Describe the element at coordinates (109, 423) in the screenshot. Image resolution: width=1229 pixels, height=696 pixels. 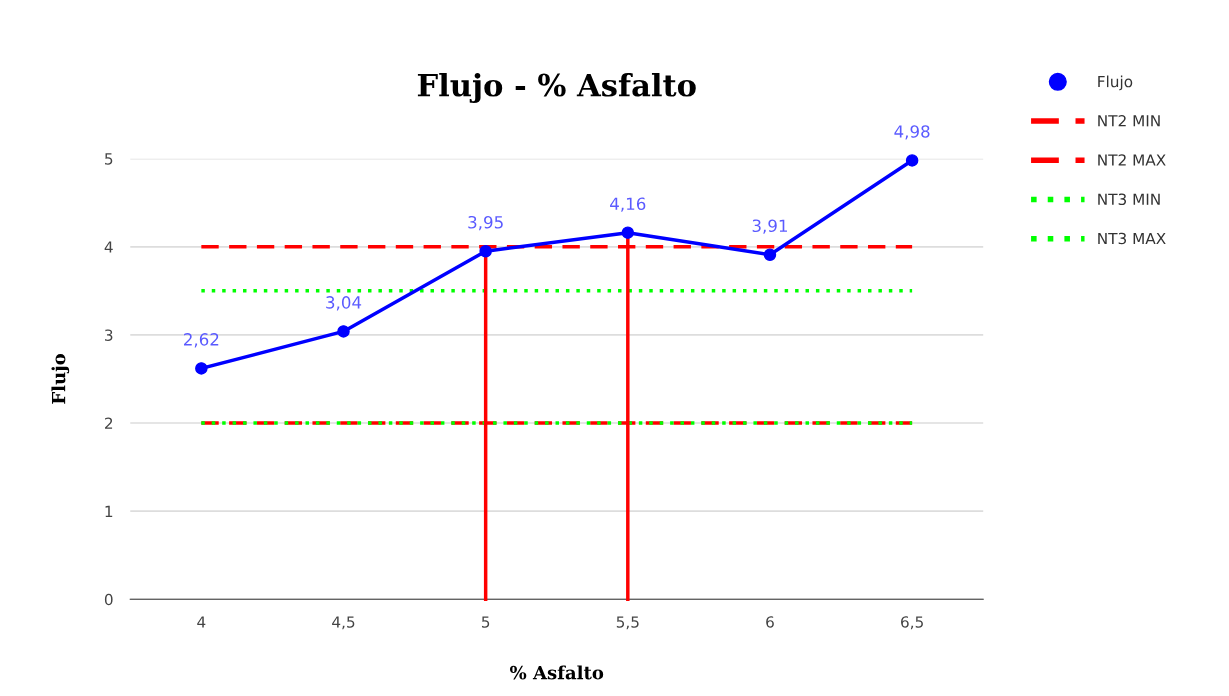
I see `y-tick-label: 2` at that location.